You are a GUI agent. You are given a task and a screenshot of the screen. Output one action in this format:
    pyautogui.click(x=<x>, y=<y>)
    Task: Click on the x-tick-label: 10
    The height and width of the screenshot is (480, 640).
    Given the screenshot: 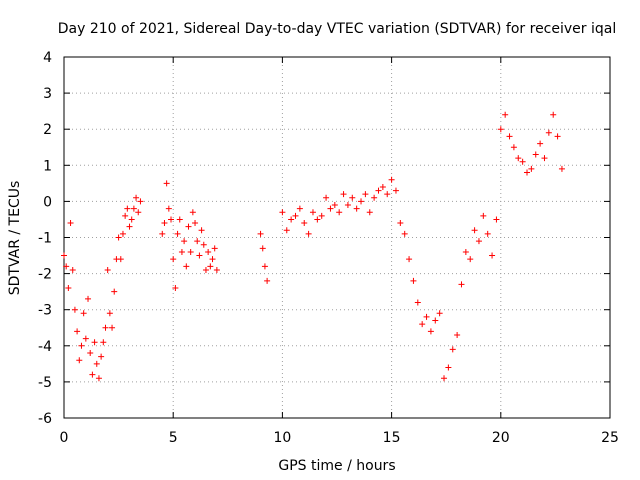 What is the action you would take?
    pyautogui.click(x=282, y=438)
    